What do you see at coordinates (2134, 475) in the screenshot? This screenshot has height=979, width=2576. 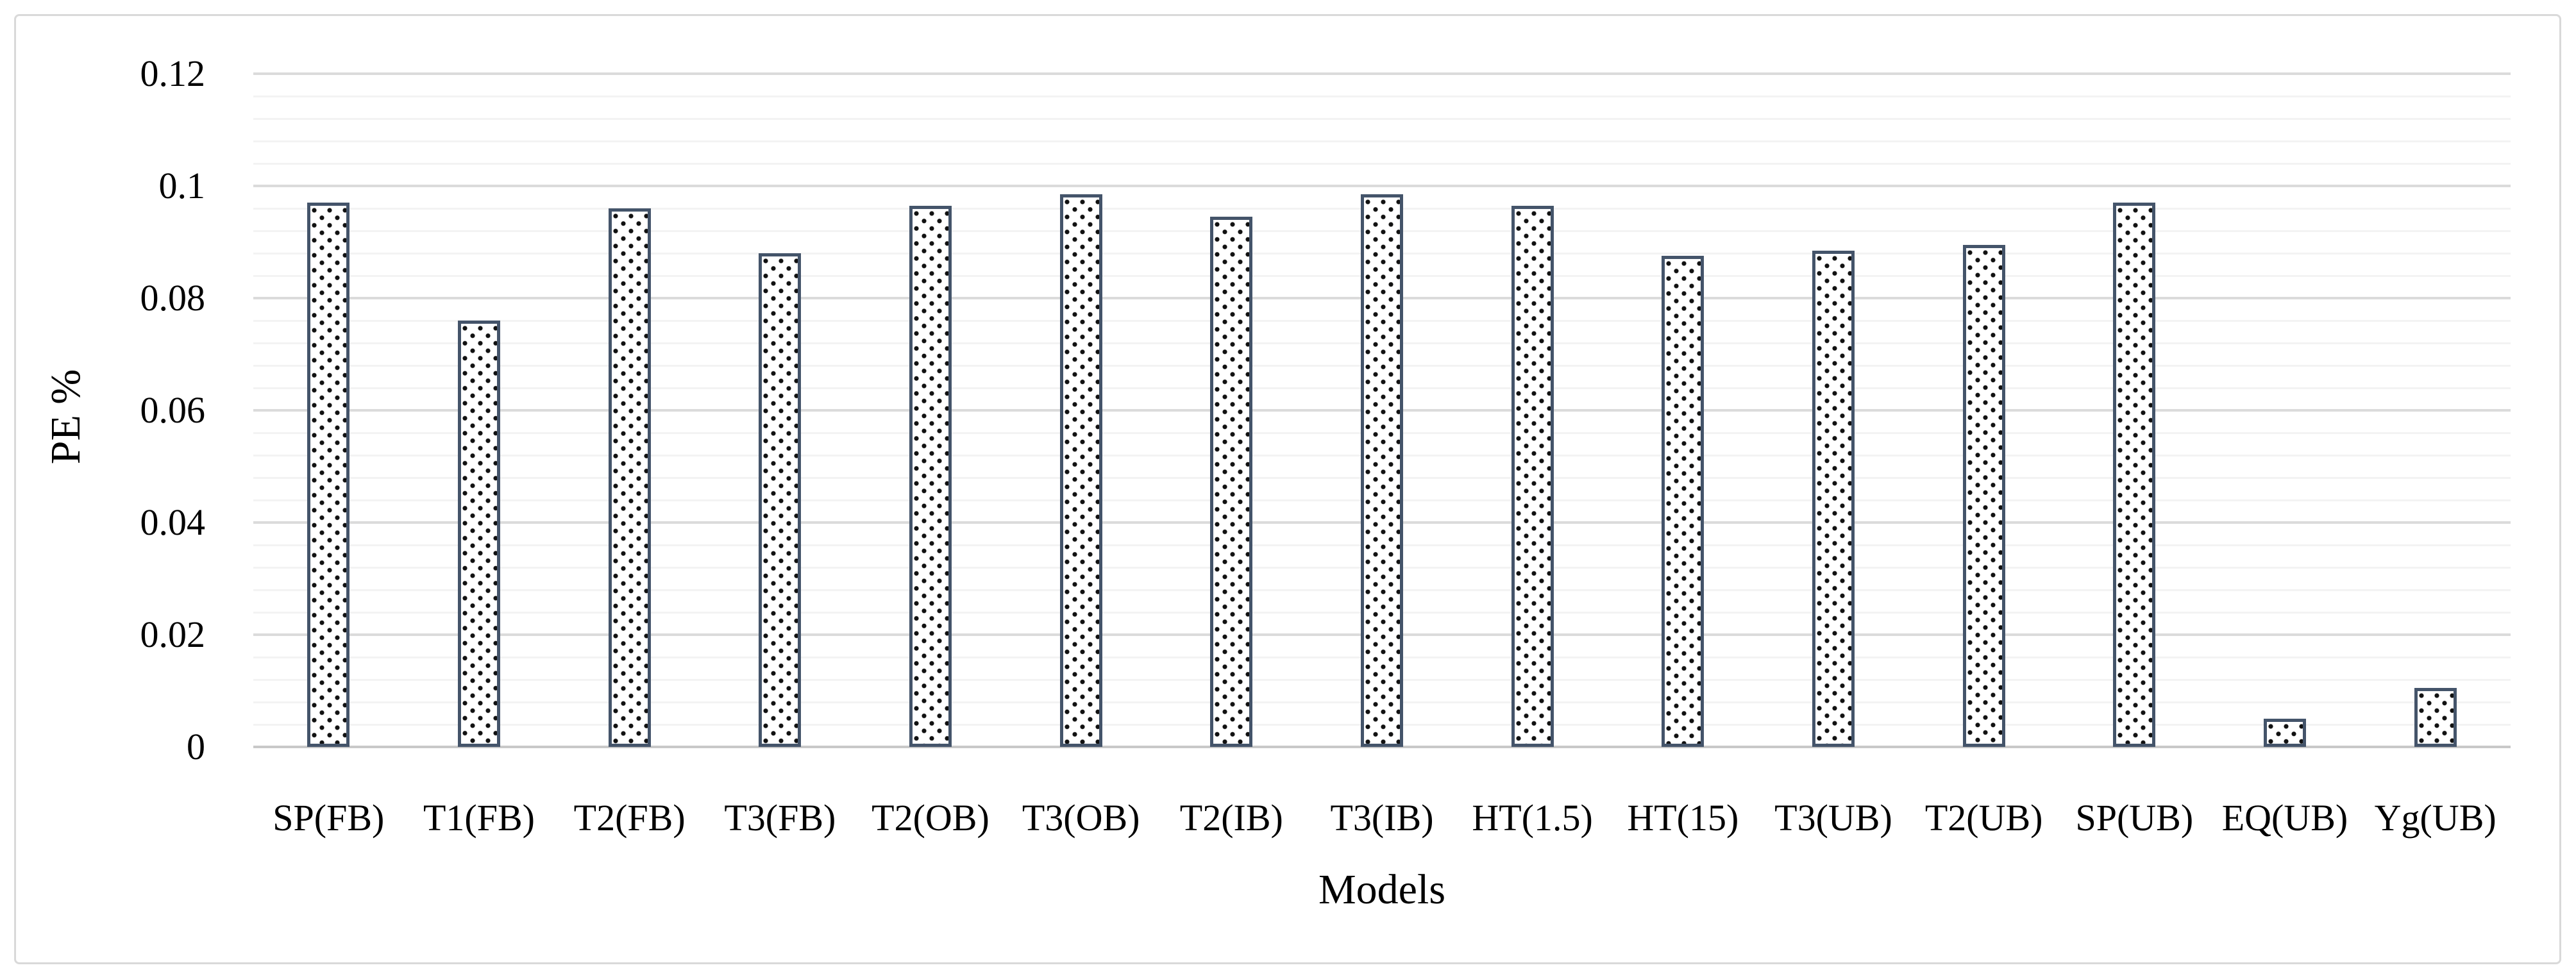 I see `bar-SP(UB)` at bounding box center [2134, 475].